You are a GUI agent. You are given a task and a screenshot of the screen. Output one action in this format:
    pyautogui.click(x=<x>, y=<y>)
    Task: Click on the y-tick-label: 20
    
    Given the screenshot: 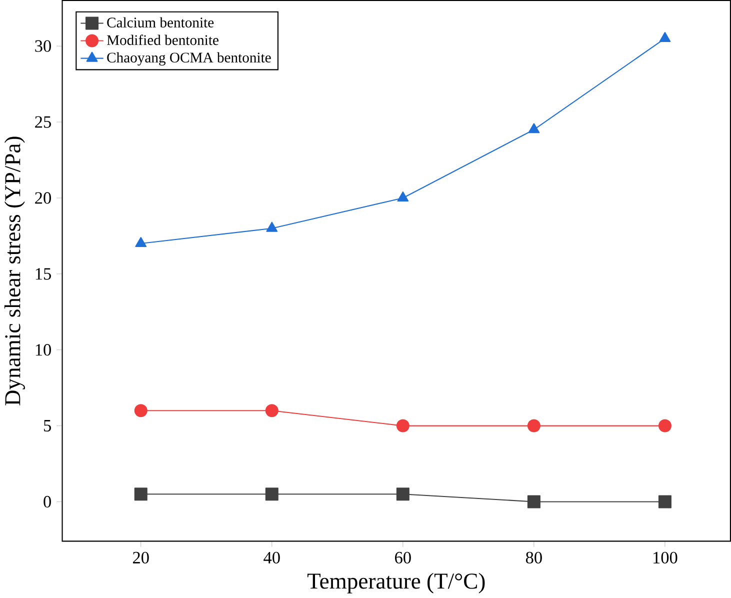 What is the action you would take?
    pyautogui.click(x=43, y=198)
    